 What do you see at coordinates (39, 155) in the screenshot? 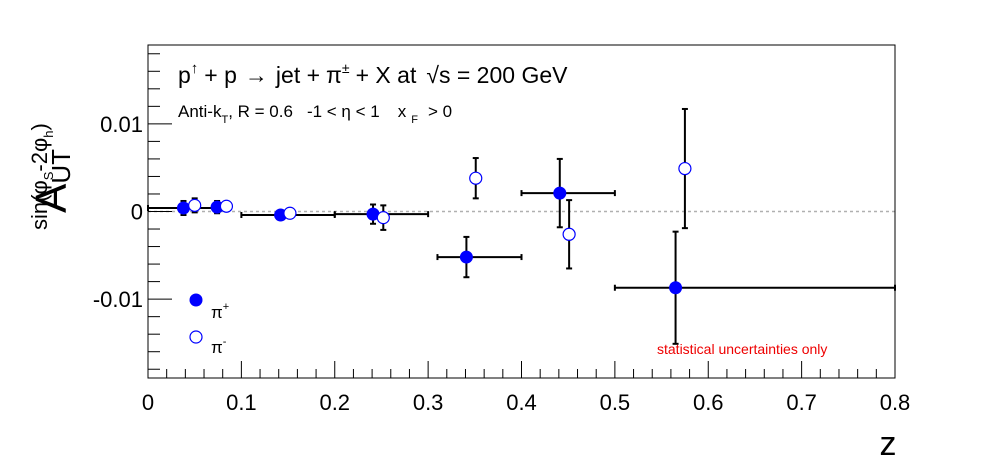
I see `ylabel-sin-mid: -2φ` at bounding box center [39, 155].